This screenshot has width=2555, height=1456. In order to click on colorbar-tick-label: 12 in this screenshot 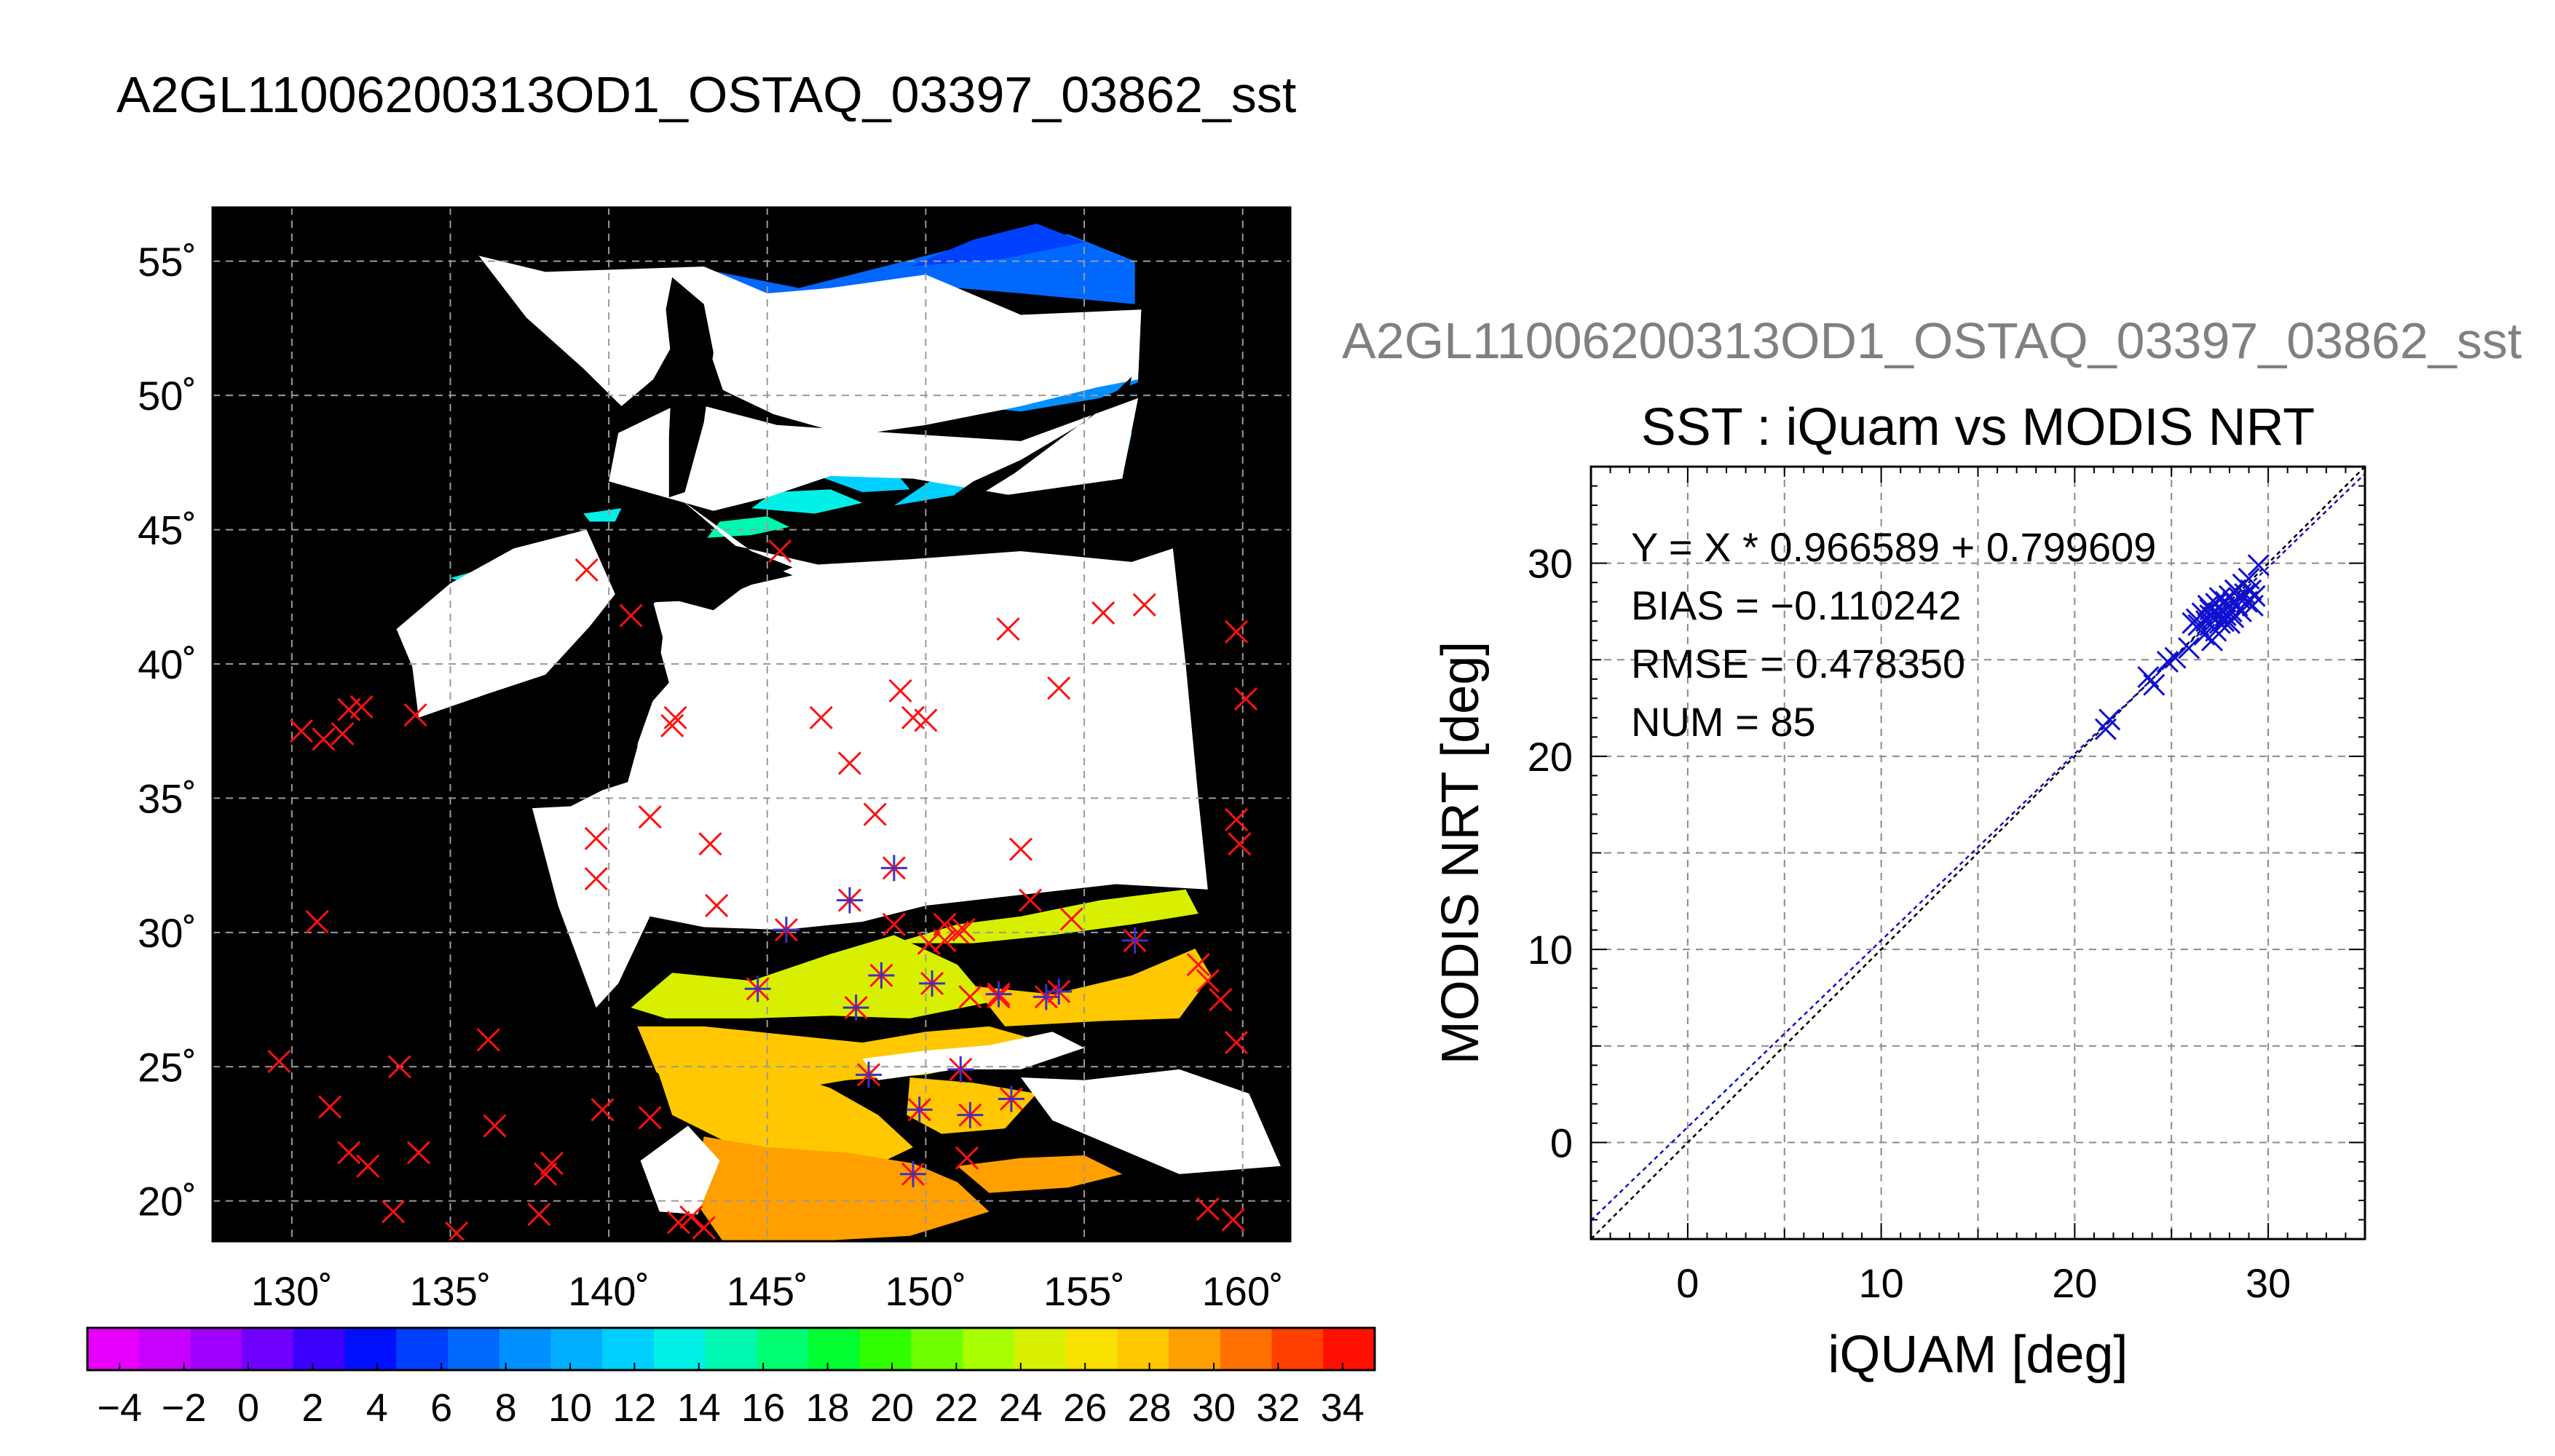, I will do `click(634, 1408)`.